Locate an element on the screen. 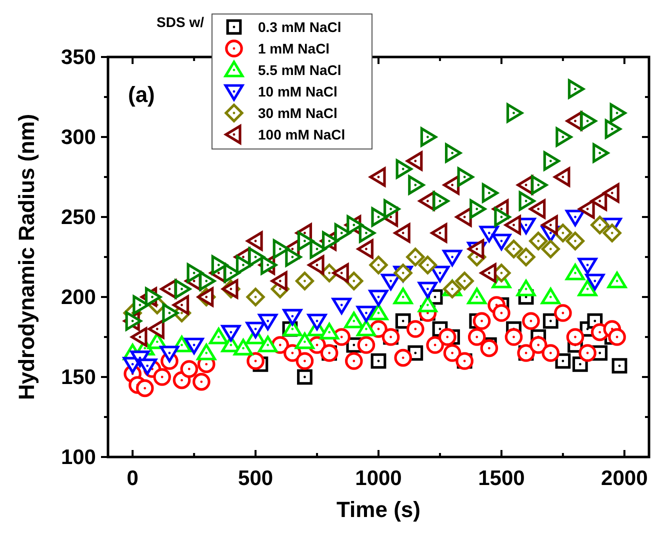 The width and height of the screenshot is (658, 543). legend-label: 0.3 mM NaCl is located at coordinates (300, 27).